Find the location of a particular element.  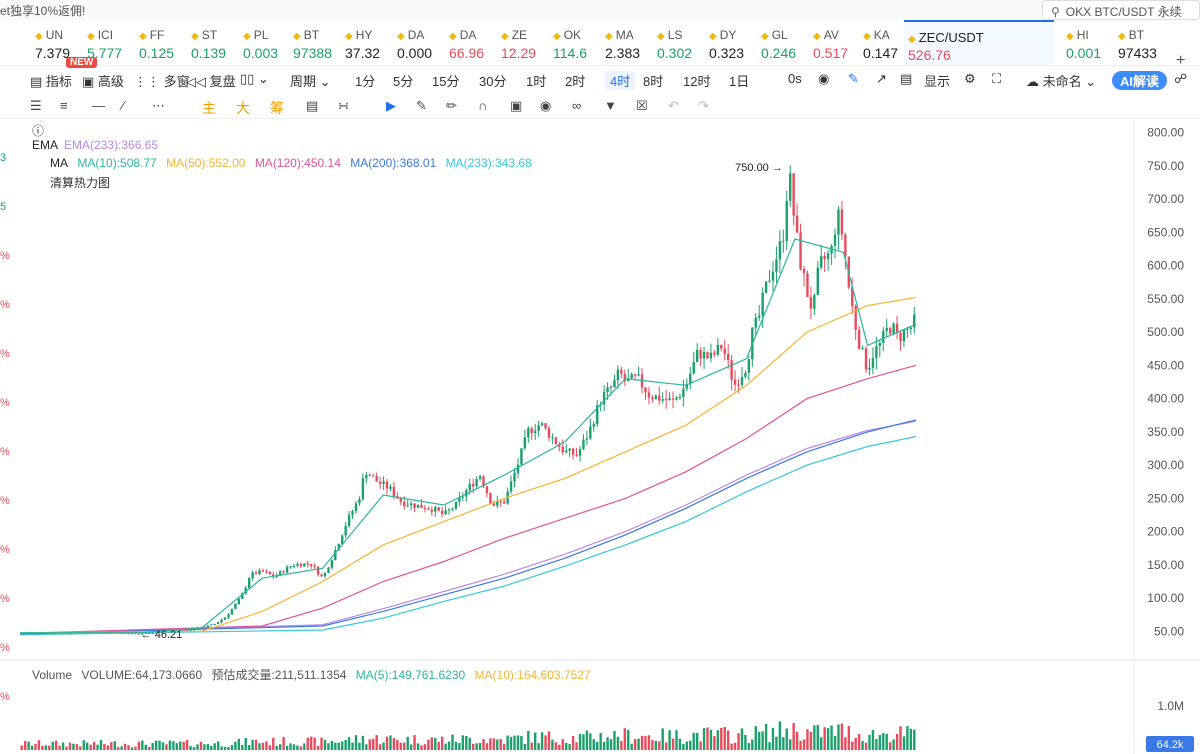

interval-7: 8时 is located at coordinates (653, 81).